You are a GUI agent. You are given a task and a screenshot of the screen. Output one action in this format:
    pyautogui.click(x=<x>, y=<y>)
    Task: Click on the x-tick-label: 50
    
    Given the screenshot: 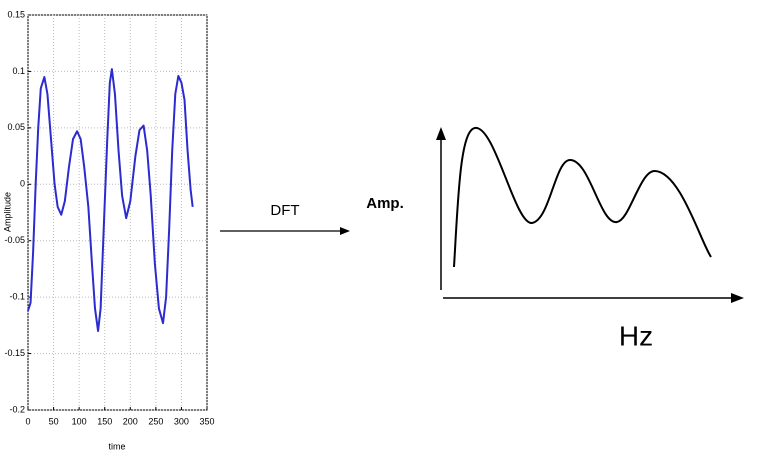 What is the action you would take?
    pyautogui.click(x=54, y=421)
    